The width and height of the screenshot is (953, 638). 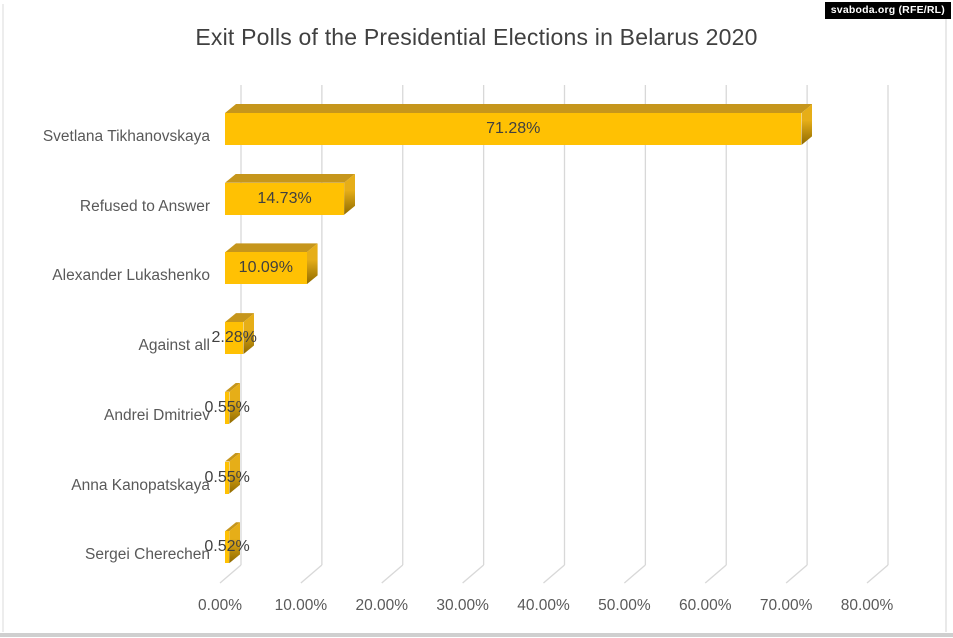 What do you see at coordinates (131, 276) in the screenshot?
I see `category-label: Alexander Lukashenko` at bounding box center [131, 276].